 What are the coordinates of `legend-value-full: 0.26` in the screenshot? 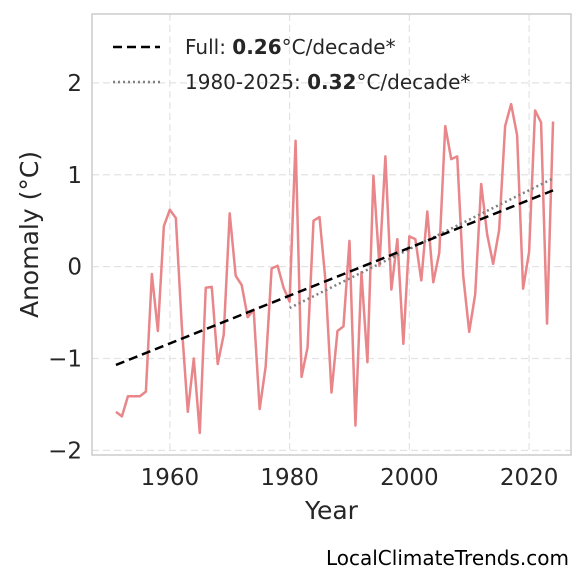 It's located at (256, 47).